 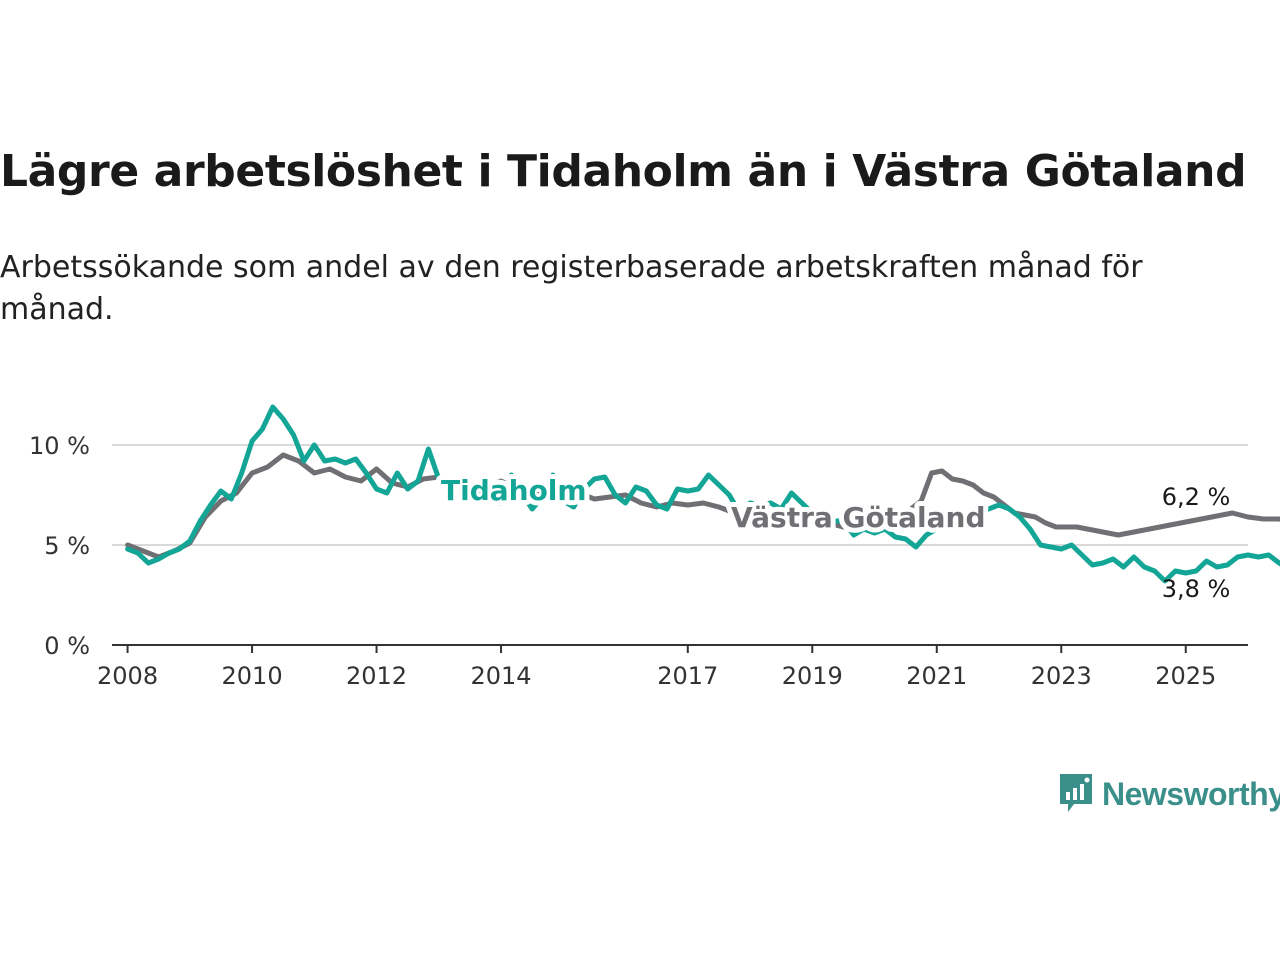 I want to click on x-tick-label: 2010, so click(x=252, y=676).